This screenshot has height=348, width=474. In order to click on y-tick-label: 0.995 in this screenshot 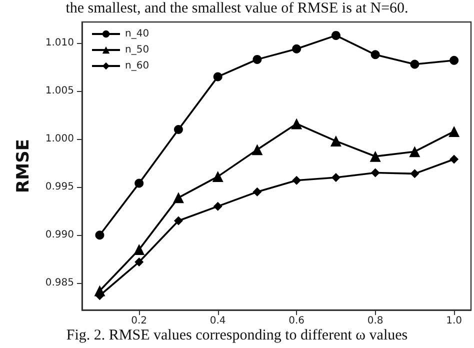, I will do `click(59, 187)`.